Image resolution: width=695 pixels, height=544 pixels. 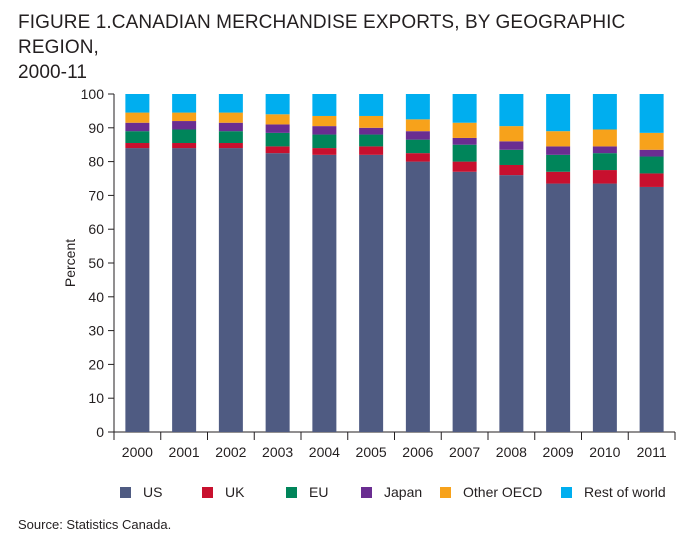 I want to click on legend-item: Rest of world, so click(x=613, y=492).